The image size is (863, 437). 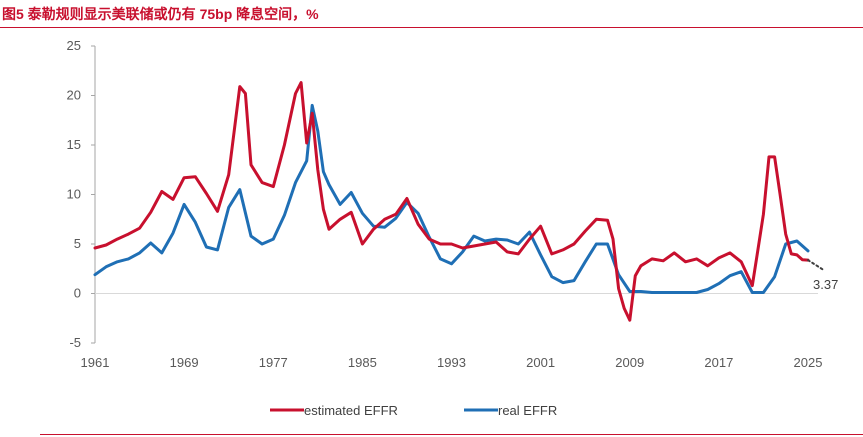 I want to click on annotations: 3.37, so click(x=825, y=284).